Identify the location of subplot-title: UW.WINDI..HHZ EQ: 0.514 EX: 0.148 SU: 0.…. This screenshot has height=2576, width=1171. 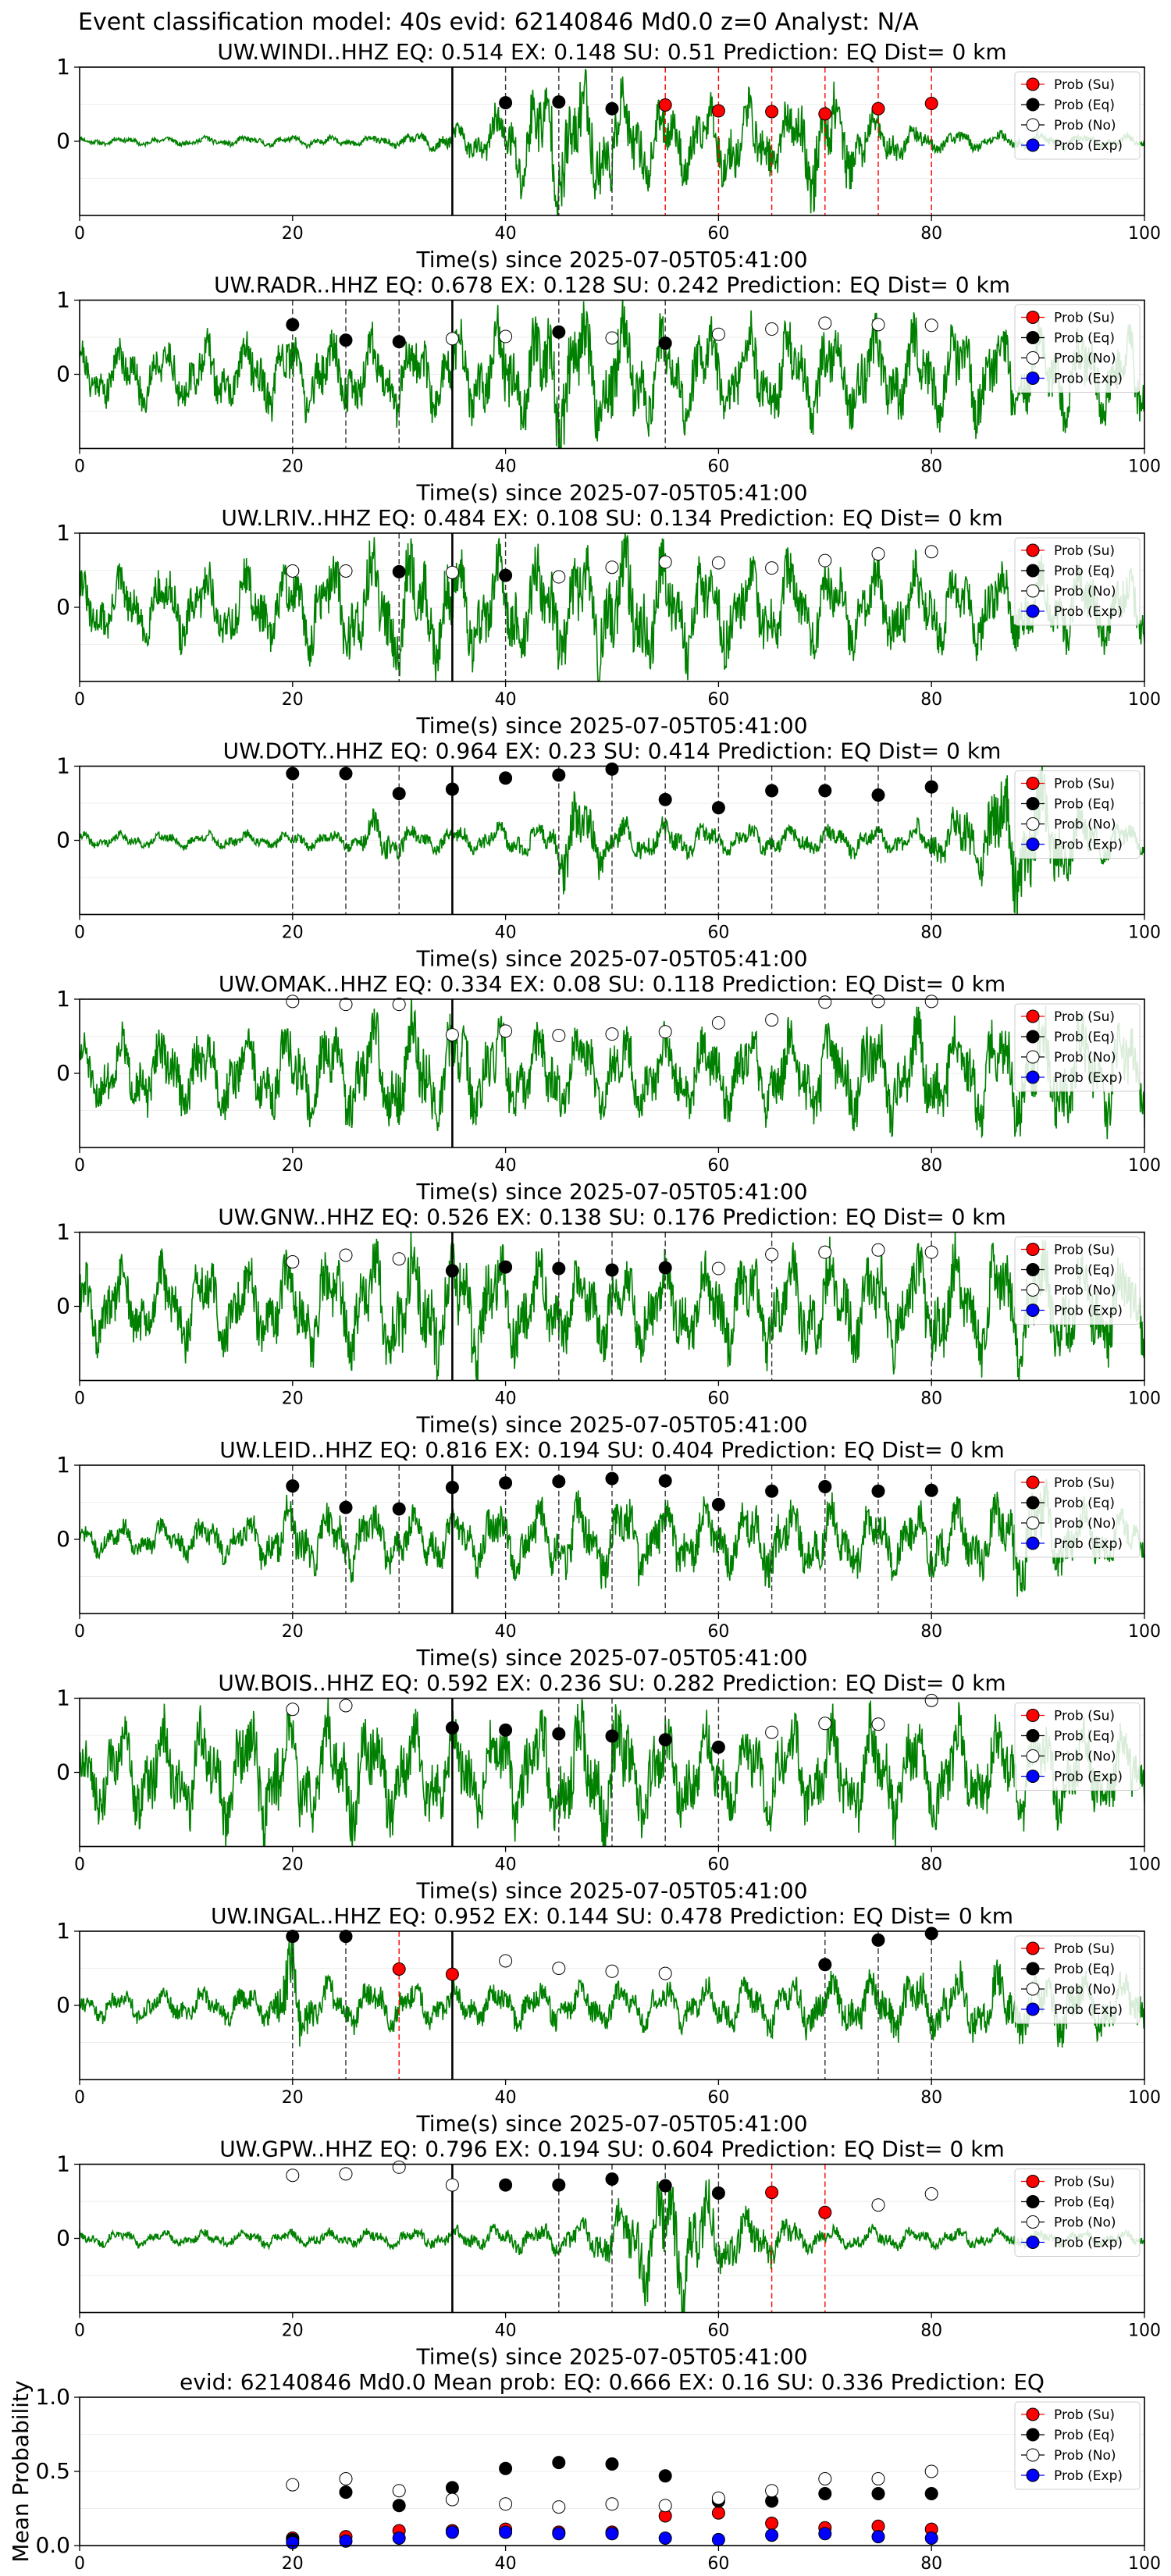
(611, 52).